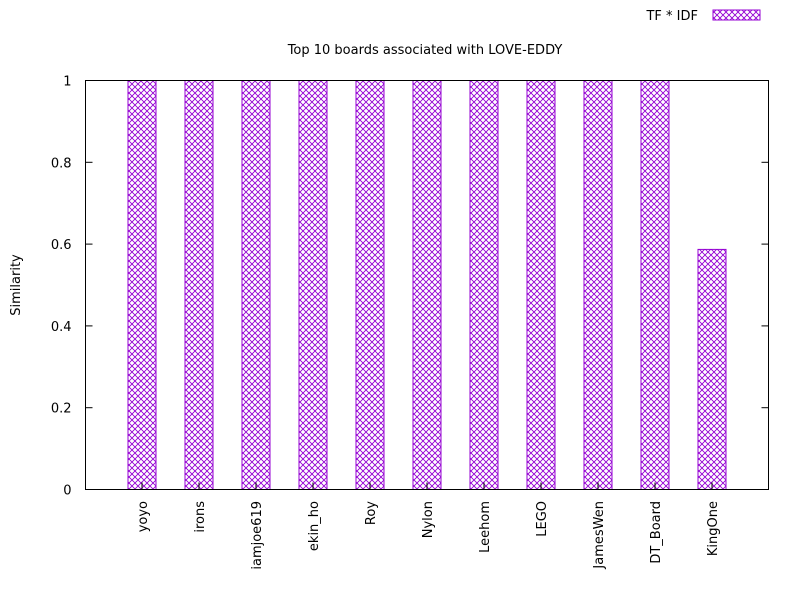 The image size is (800, 600). Describe the element at coordinates (671, 16) in the screenshot. I see `legend-label: TF * IDF` at that location.